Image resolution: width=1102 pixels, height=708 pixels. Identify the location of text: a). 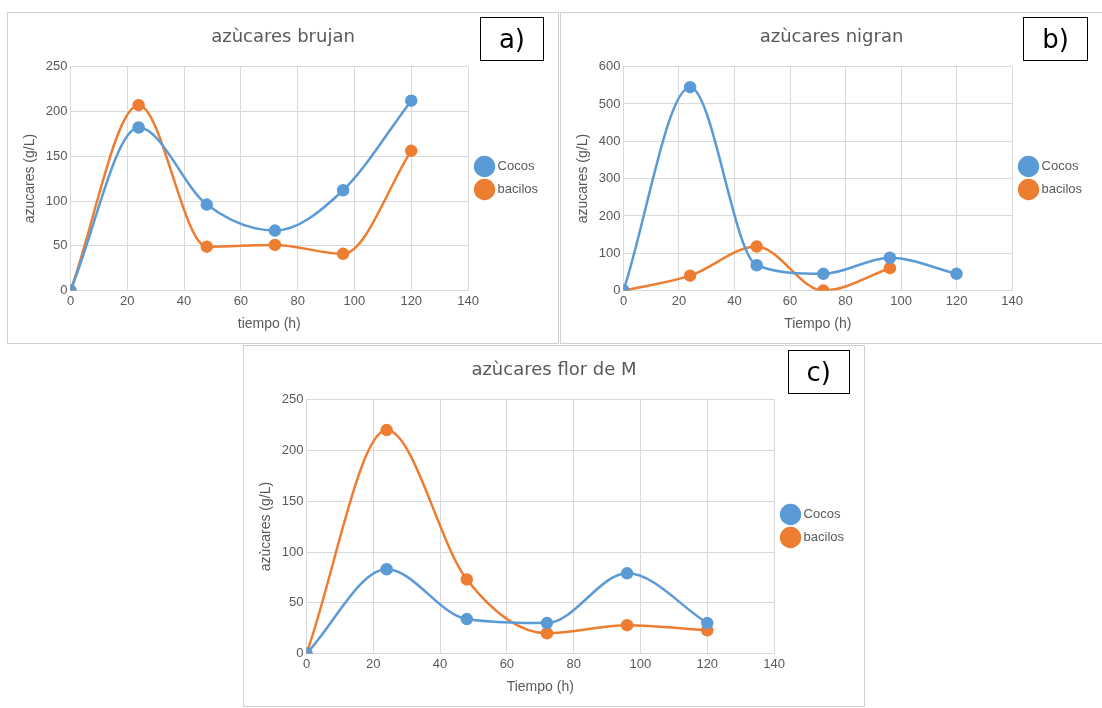
(511, 39).